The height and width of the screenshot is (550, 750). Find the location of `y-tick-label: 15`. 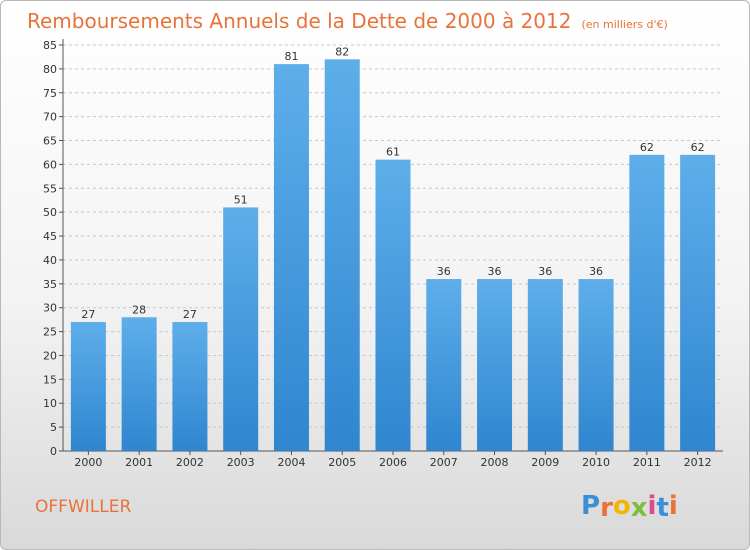

y-tick-label: 15 is located at coordinates (50, 379).